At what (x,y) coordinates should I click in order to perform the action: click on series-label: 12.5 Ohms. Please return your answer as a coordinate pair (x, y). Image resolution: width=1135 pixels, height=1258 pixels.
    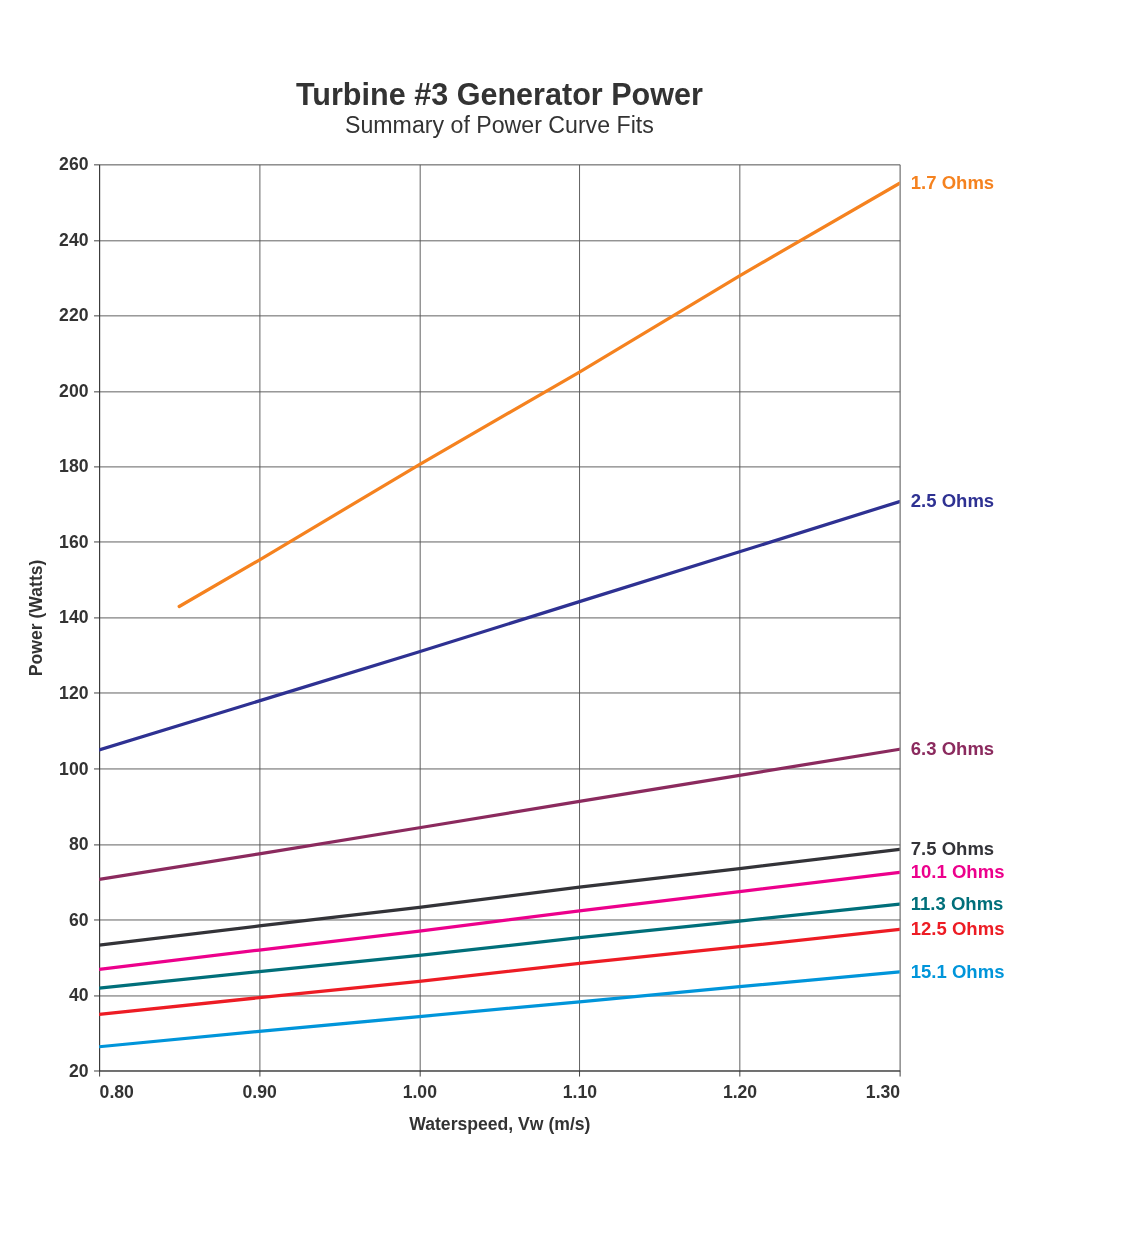
    Looking at the image, I should click on (957, 928).